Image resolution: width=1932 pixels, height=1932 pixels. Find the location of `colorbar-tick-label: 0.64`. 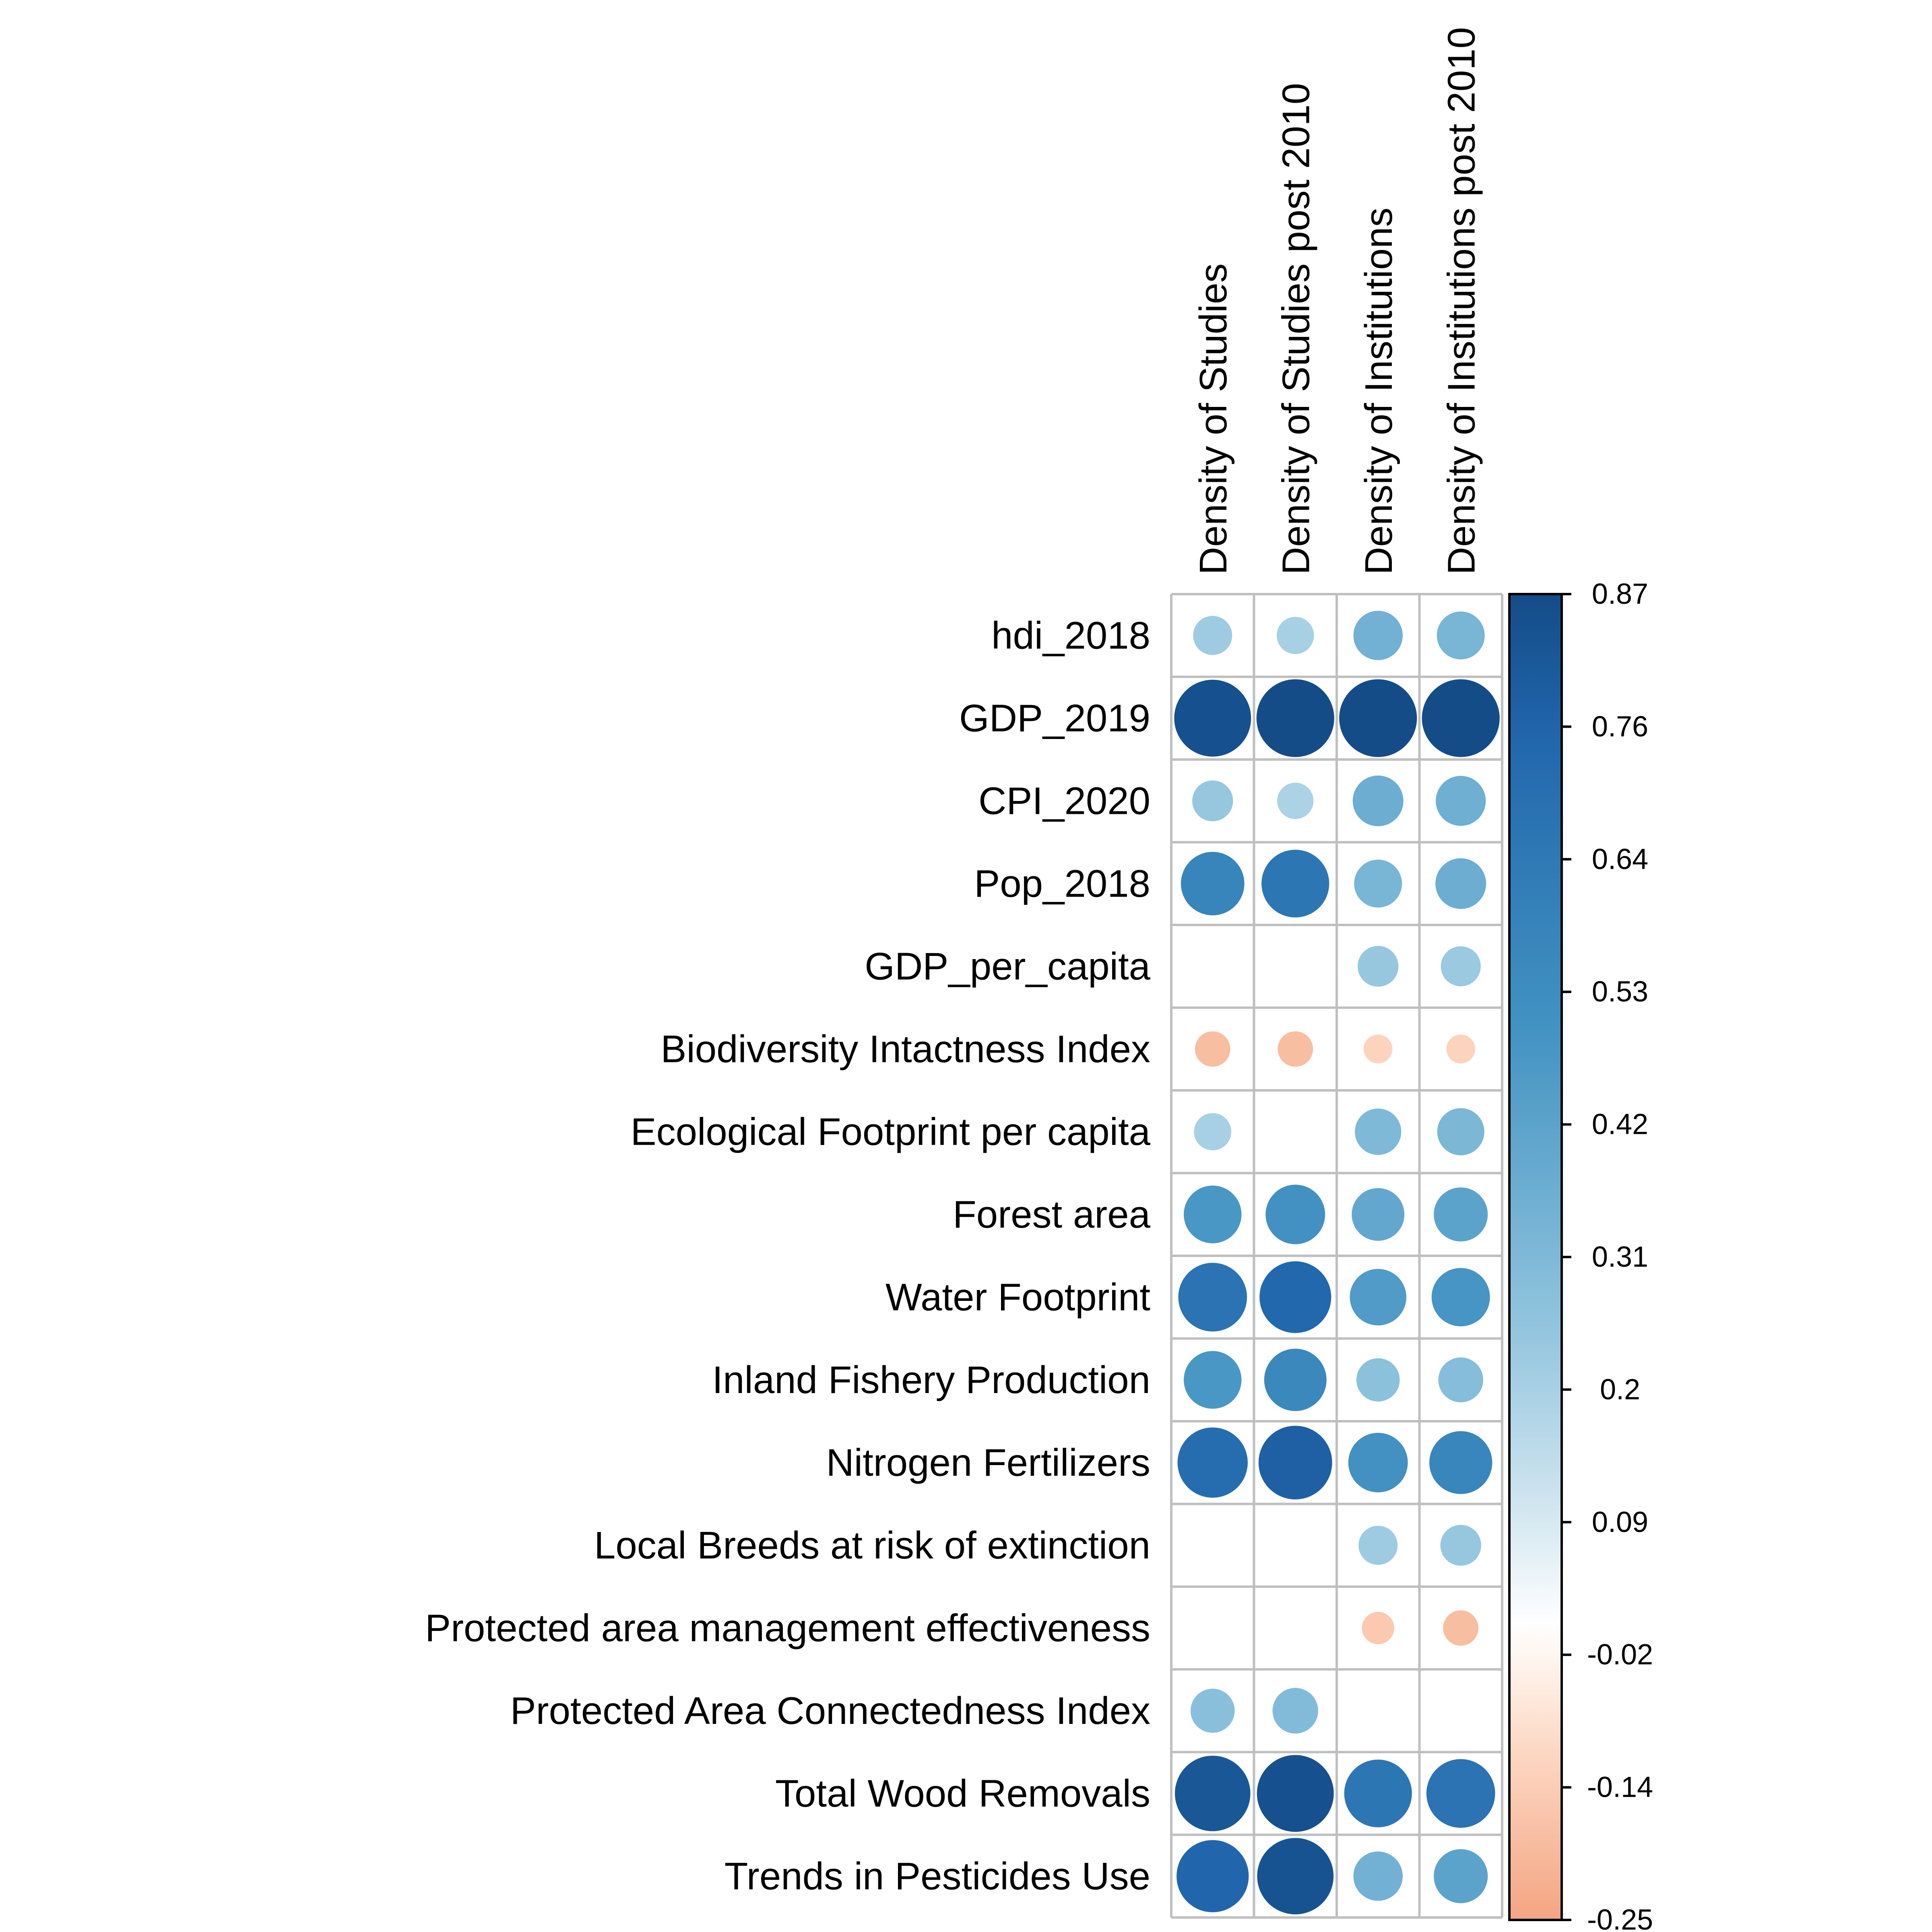

colorbar-tick-label: 0.64 is located at coordinates (1620, 859).